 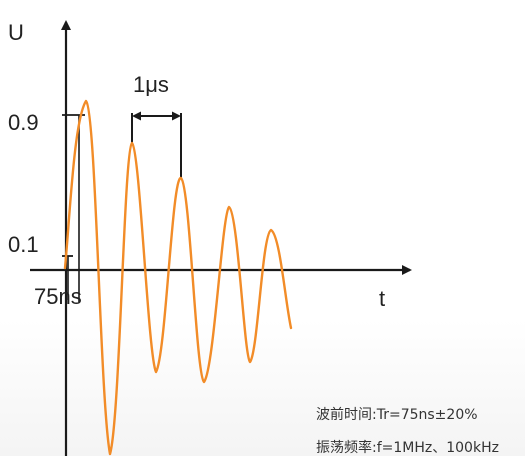 I want to click on level-high-label: 0.9, so click(x=23, y=122).